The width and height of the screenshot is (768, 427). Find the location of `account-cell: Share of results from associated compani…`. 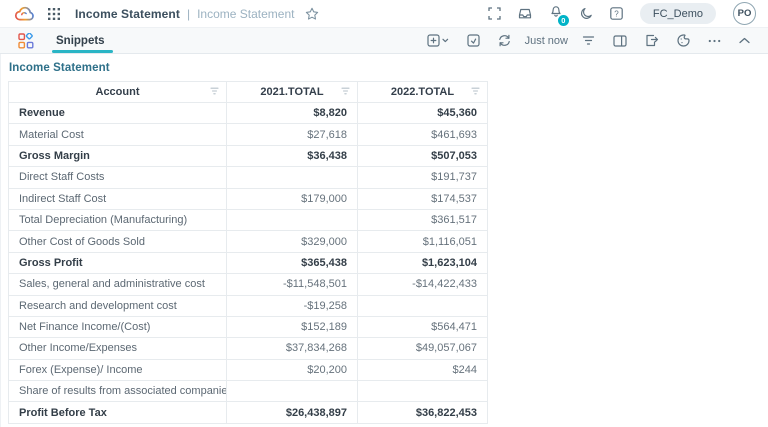

account-cell: Share of results from associated compani… is located at coordinates (117, 391).